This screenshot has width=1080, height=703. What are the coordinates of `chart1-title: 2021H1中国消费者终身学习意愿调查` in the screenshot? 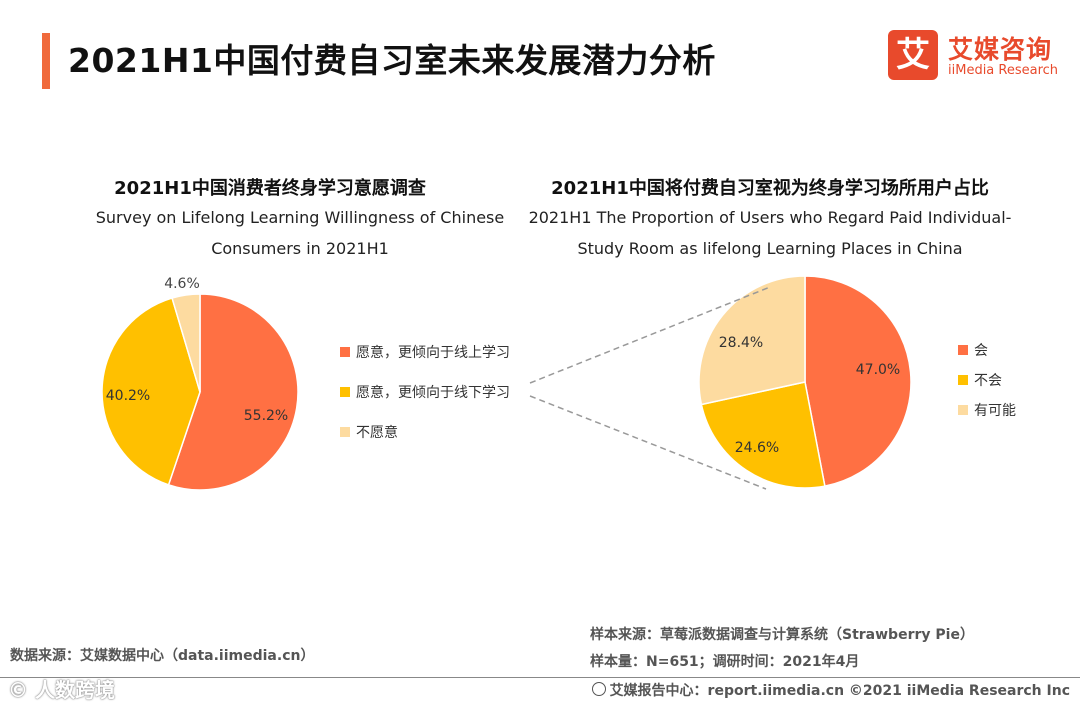 It's located at (270, 188).